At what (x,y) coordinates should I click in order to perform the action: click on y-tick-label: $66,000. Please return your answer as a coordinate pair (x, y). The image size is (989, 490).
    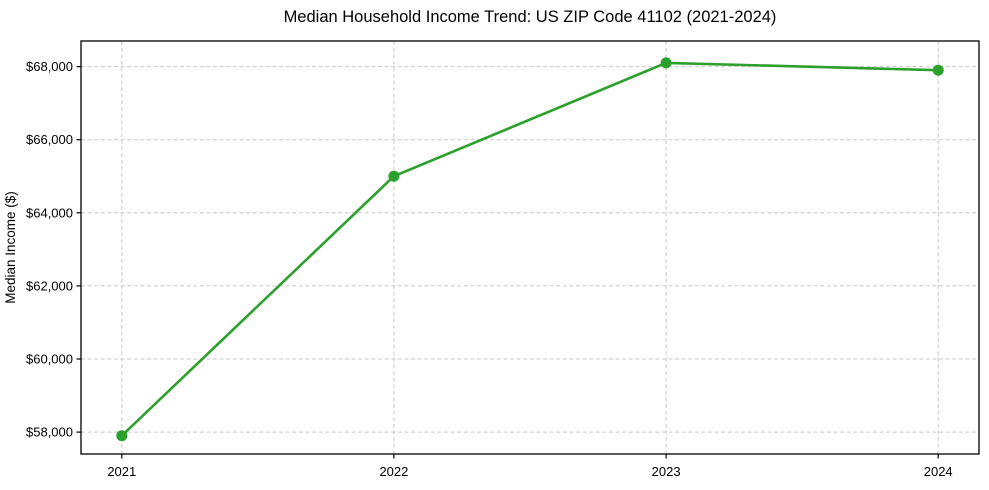
    Looking at the image, I should click on (49, 139).